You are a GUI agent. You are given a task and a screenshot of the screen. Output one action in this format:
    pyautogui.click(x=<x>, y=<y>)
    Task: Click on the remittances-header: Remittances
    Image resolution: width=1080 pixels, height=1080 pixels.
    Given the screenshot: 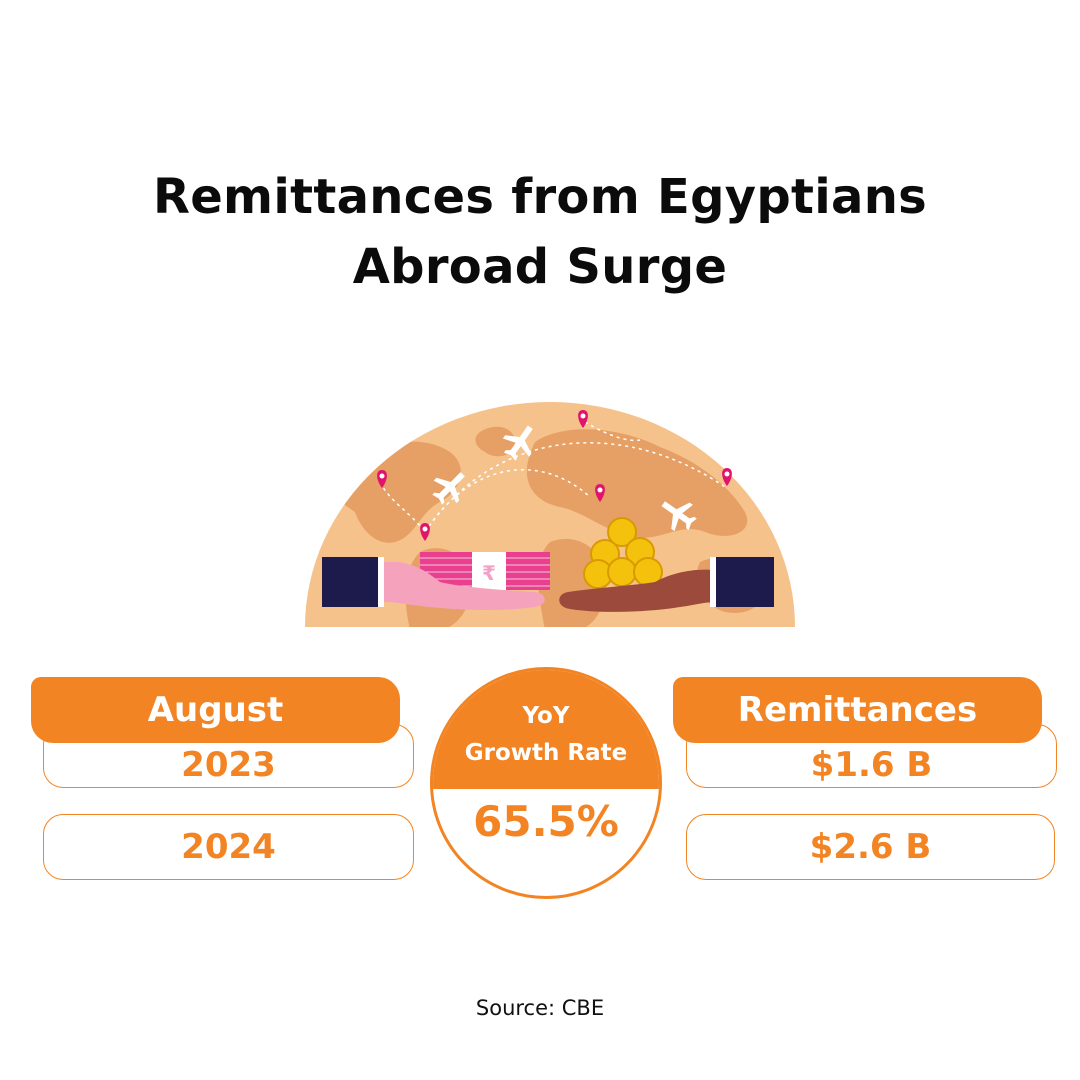 What is the action you would take?
    pyautogui.click(x=857, y=710)
    